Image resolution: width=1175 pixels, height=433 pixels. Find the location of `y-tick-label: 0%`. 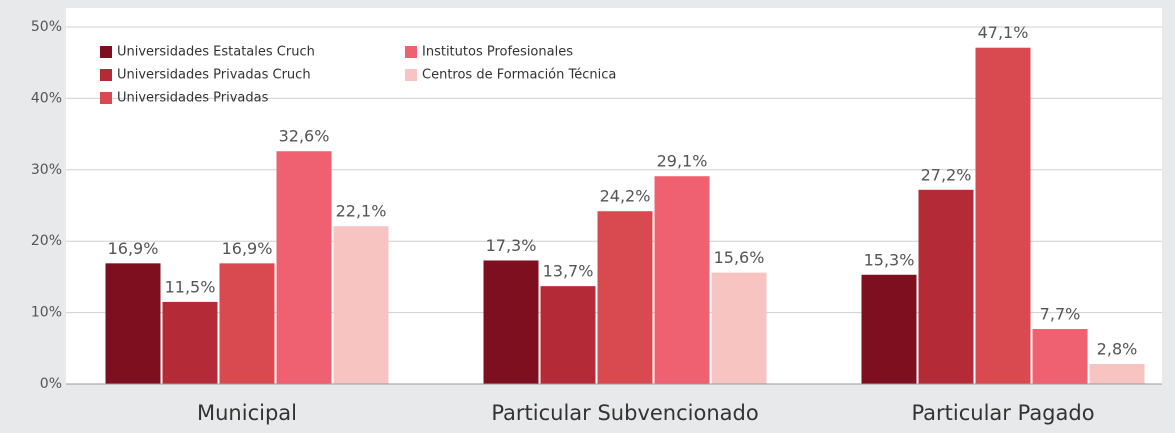

y-tick-label: 0% is located at coordinates (51, 384).